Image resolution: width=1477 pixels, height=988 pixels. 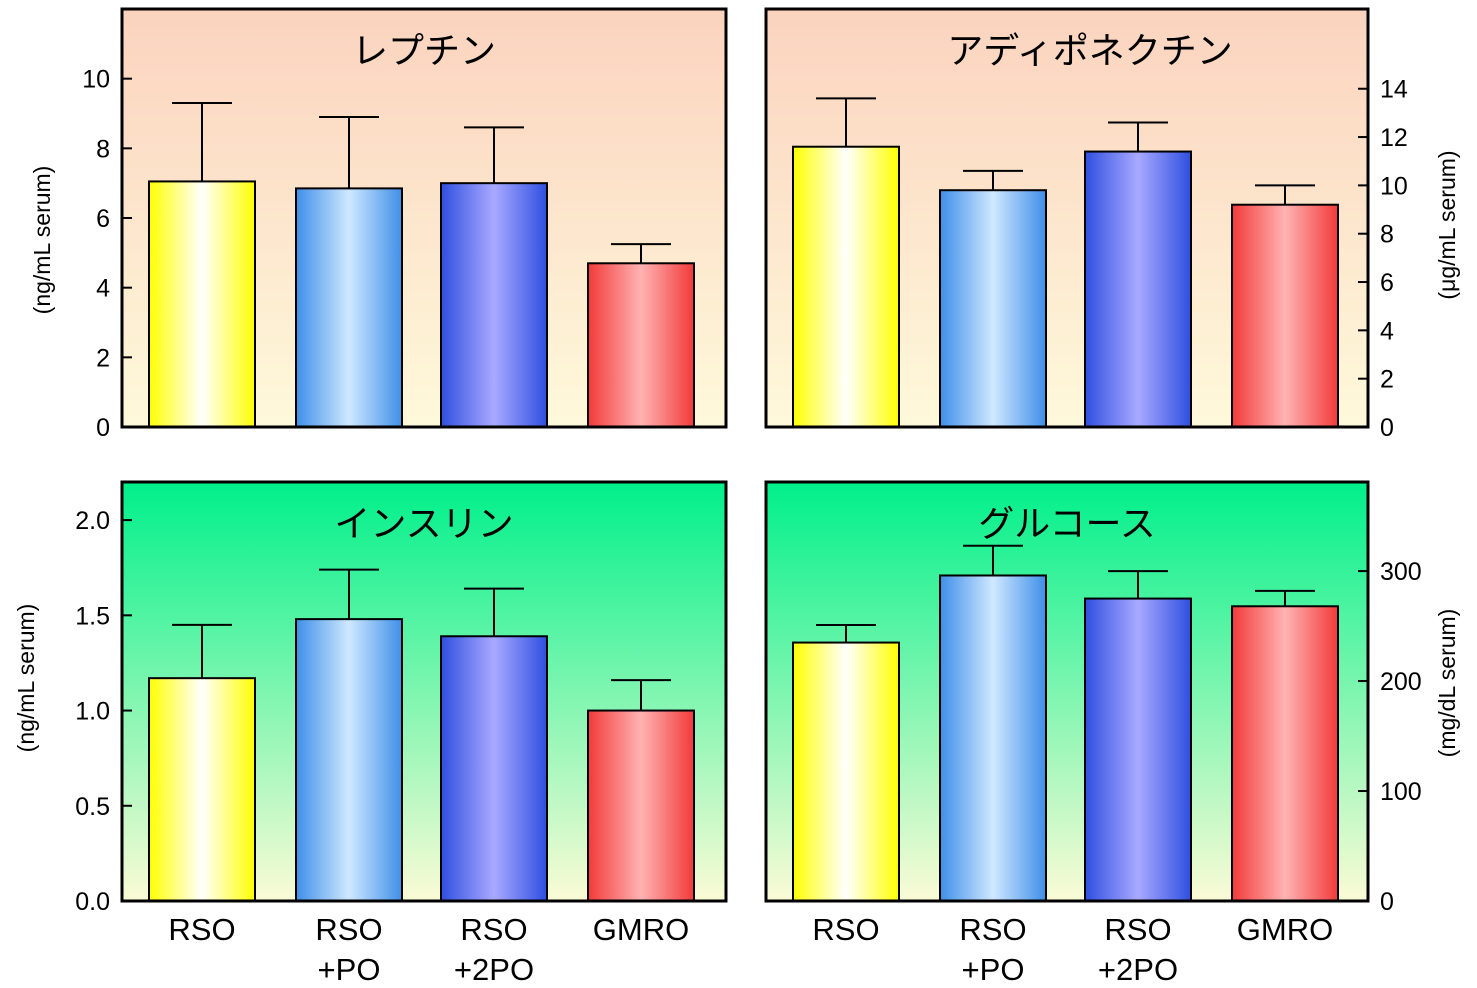 What do you see at coordinates (1394, 138) in the screenshot?
I see `y-tick-label: 12` at bounding box center [1394, 138].